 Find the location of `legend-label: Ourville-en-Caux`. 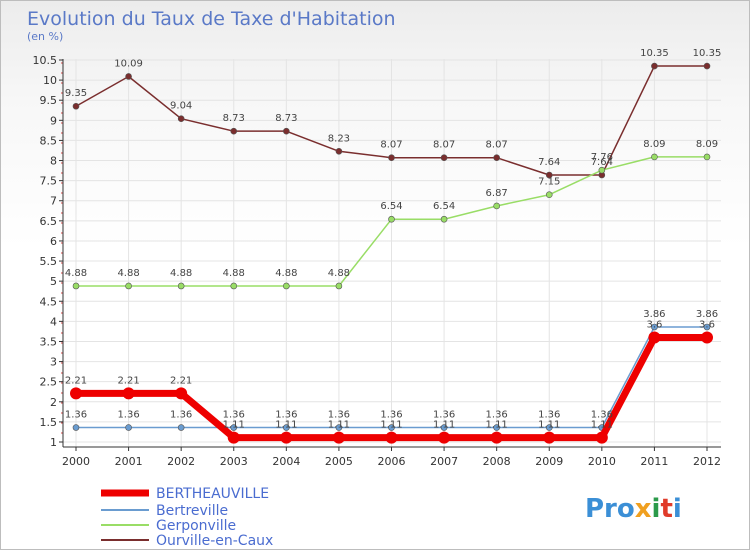

legend-label: Ourville-en-Caux is located at coordinates (214, 541).